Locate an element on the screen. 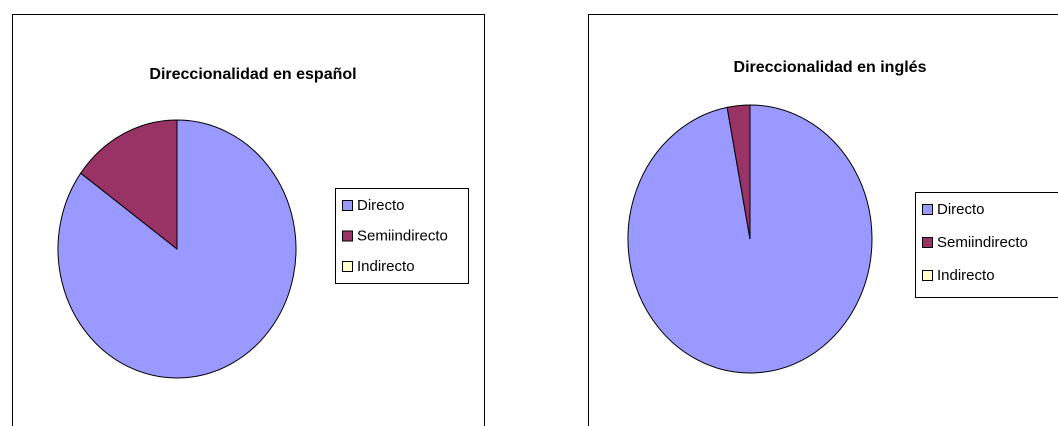  chart-title: Direccionalidad en inglés is located at coordinates (830, 67).